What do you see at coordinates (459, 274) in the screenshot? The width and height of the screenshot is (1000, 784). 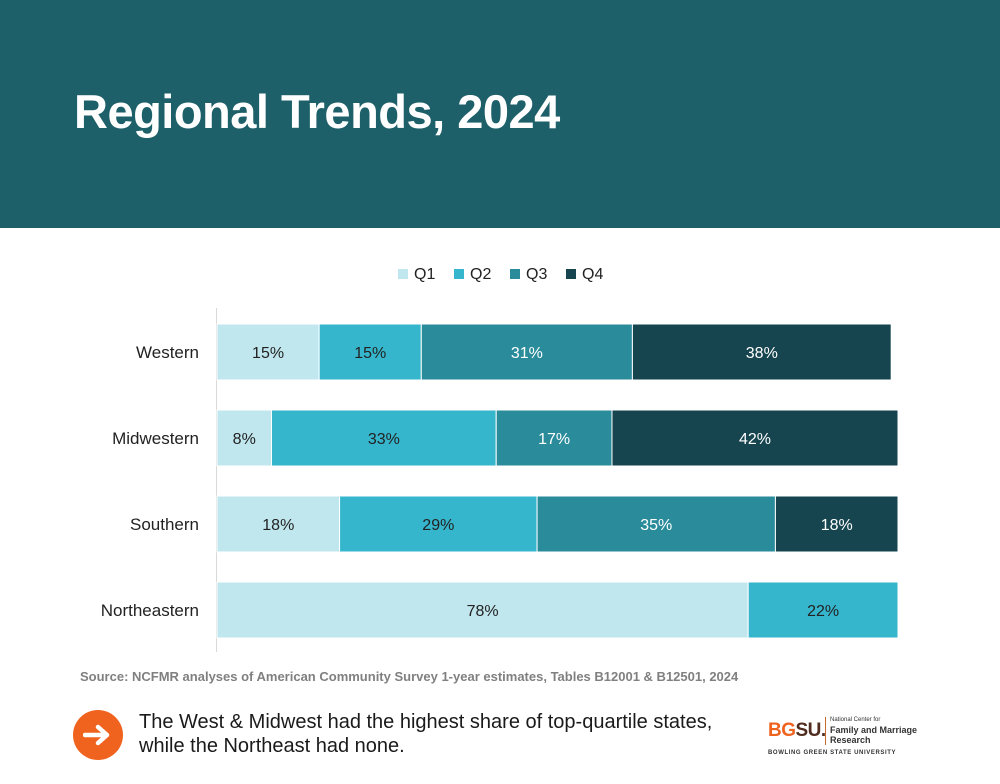 I see `legend-swatch-q2` at bounding box center [459, 274].